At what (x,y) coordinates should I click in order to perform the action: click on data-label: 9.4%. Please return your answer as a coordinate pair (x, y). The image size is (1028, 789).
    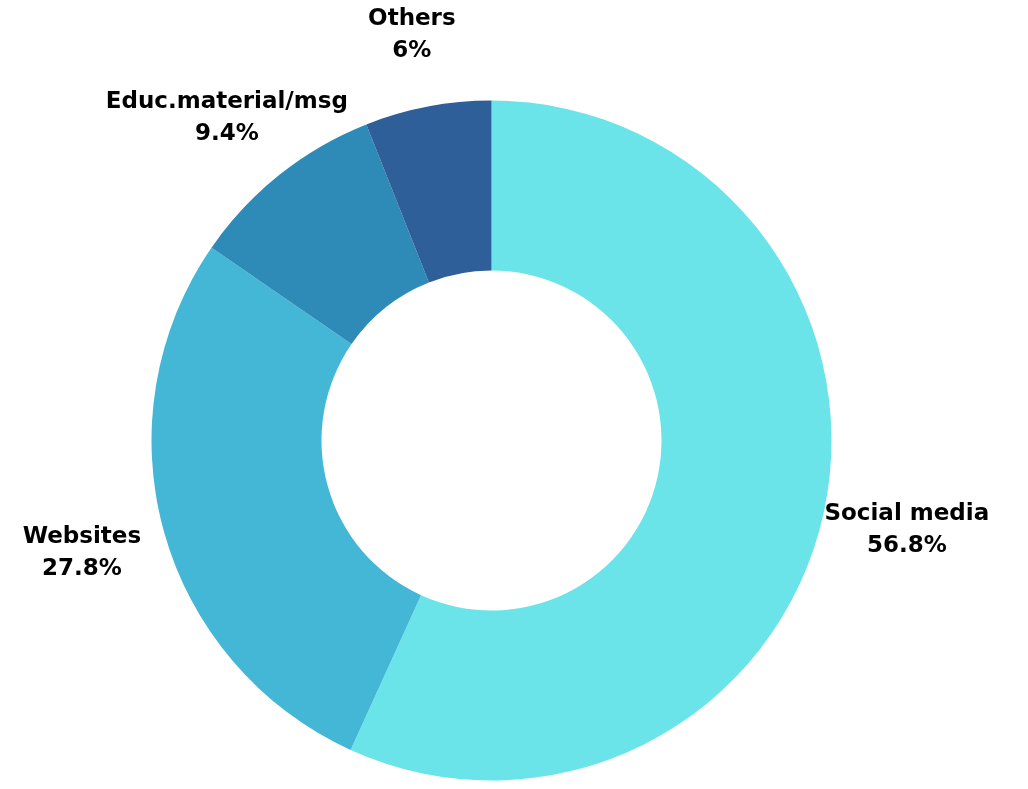
    Looking at the image, I should click on (226, 131).